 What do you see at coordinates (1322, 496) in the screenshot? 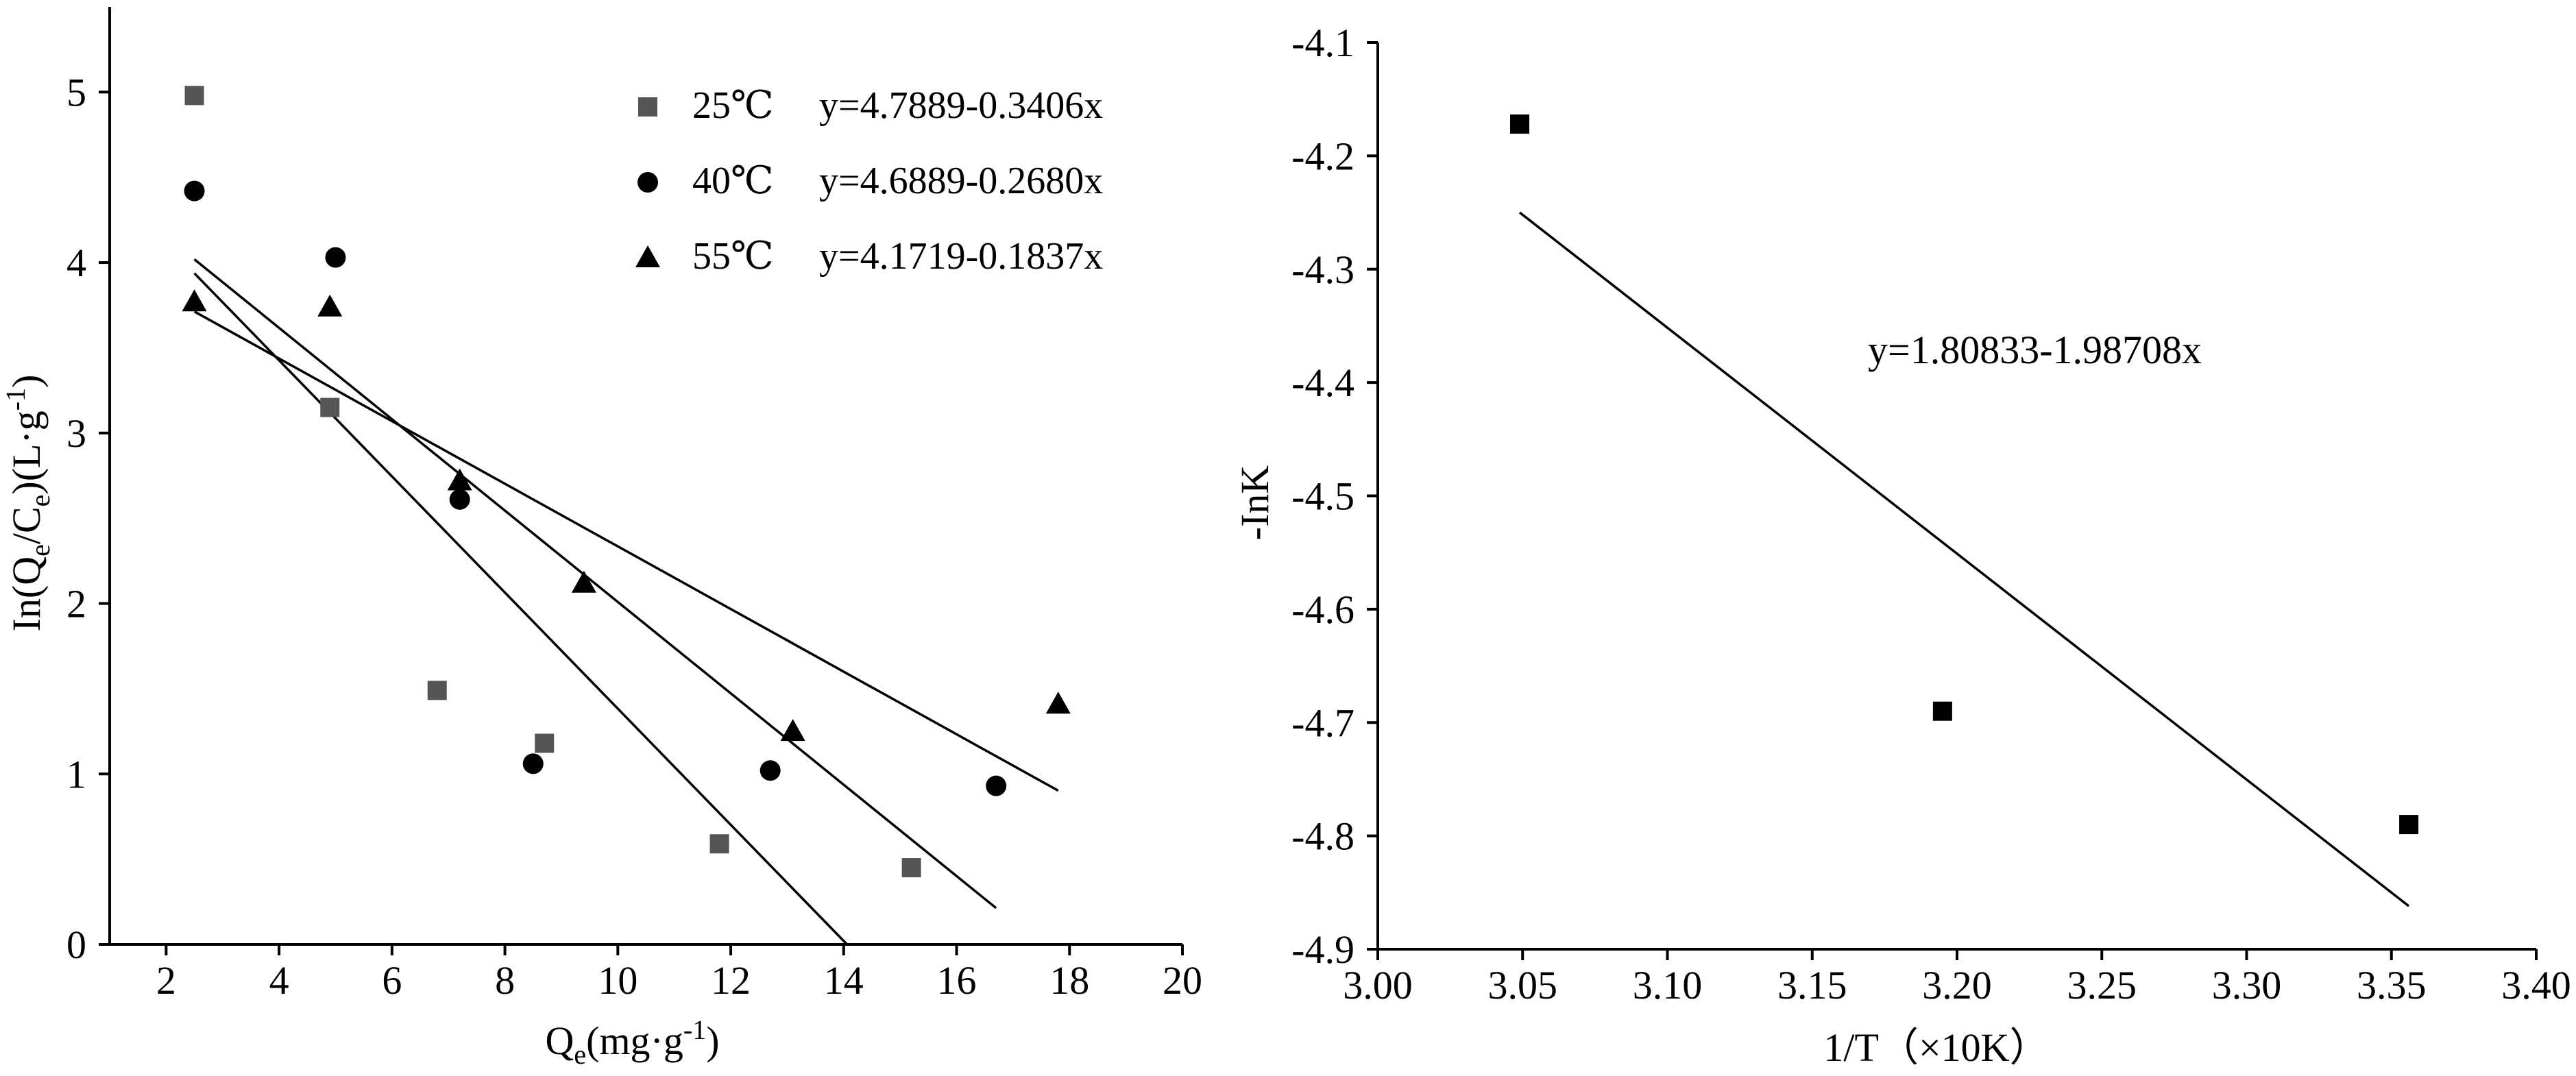
I see `y-tick-label: -4.5` at bounding box center [1322, 496].